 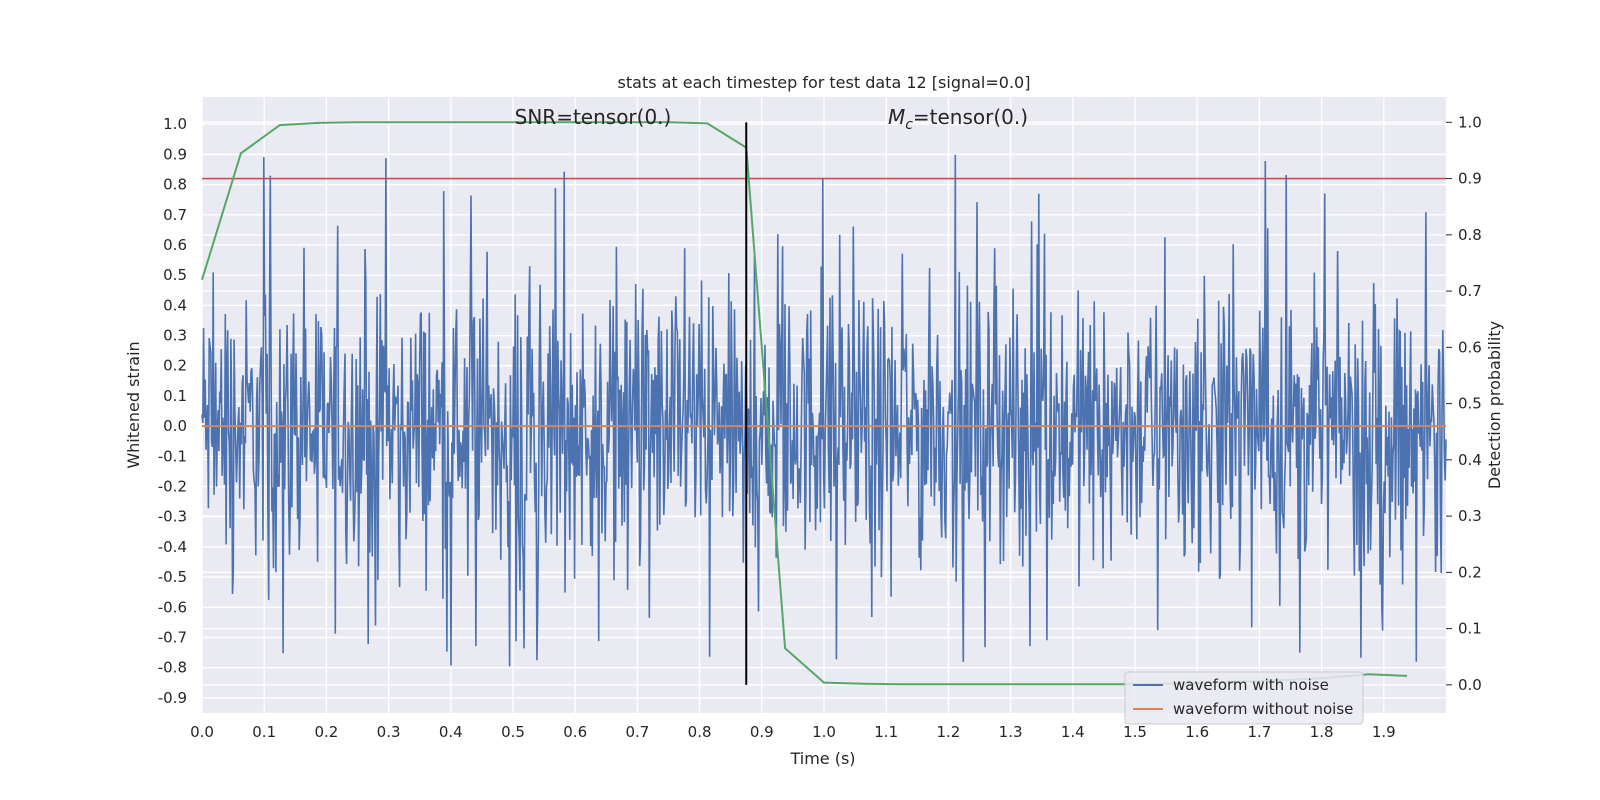 What do you see at coordinates (1073, 732) in the screenshot?
I see `x-tick-label: 1.4` at bounding box center [1073, 732].